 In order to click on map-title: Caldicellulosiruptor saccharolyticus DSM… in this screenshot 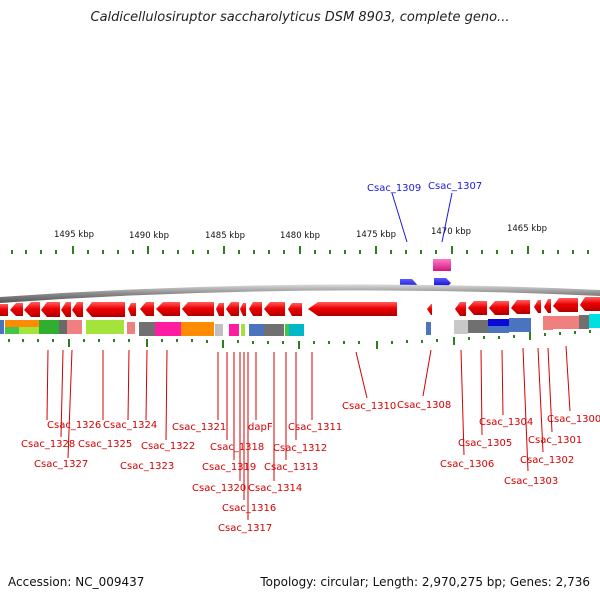, I will do `click(300, 17)`.